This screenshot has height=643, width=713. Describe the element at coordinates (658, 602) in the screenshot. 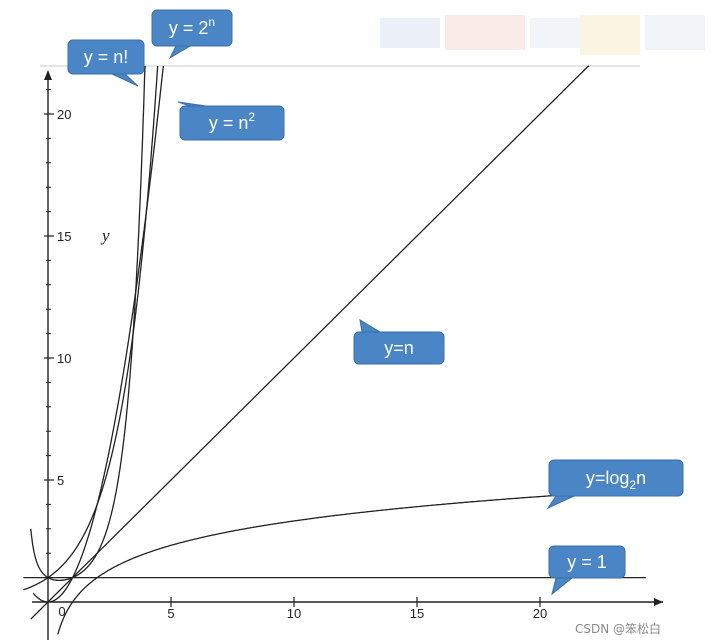

I see `x-axis-arrow` at that location.